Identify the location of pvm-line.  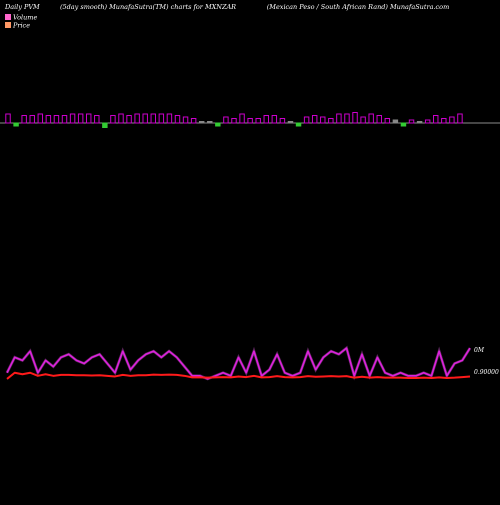
(238, 363).